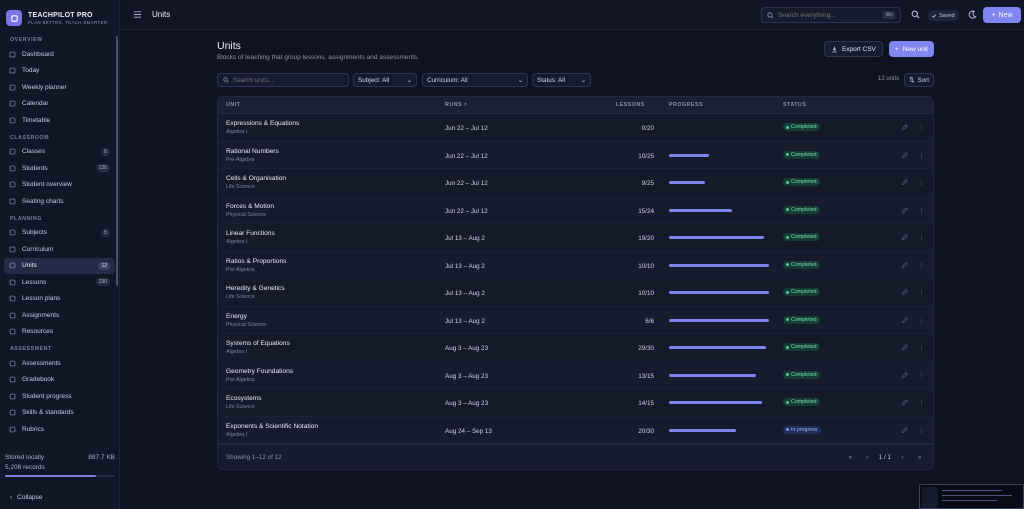  I want to click on subject-filter: Subject: All ⌄, so click(385, 80).